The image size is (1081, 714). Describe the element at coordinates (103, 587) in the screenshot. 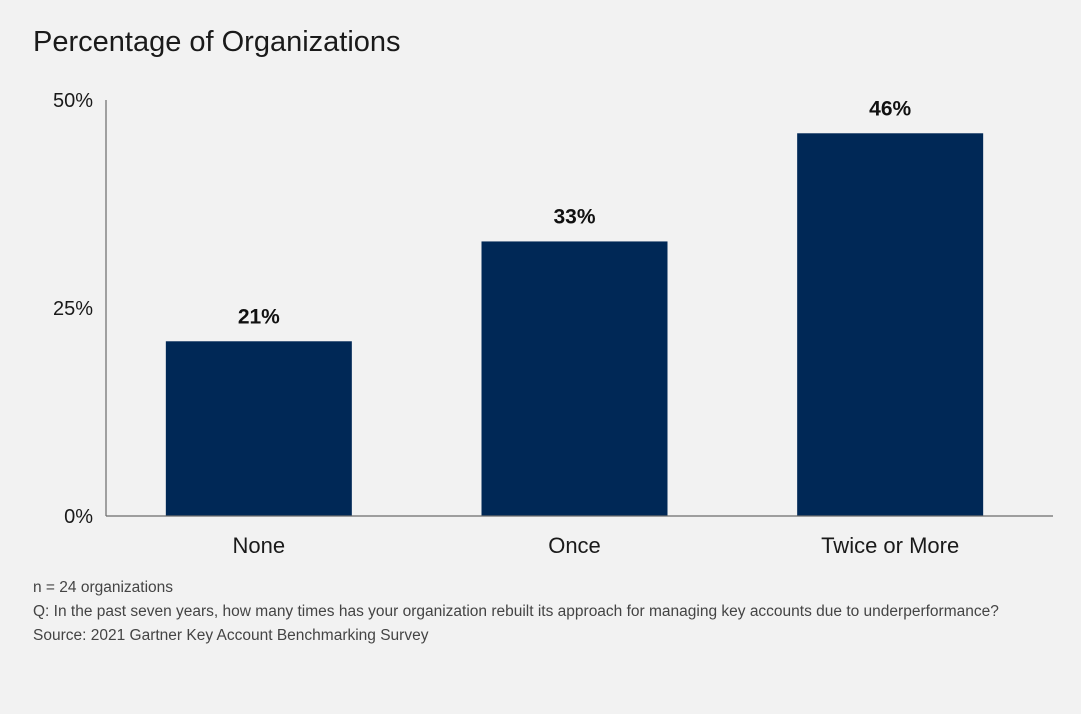

I see `sample-size-note: n = 24 organizations` at that location.